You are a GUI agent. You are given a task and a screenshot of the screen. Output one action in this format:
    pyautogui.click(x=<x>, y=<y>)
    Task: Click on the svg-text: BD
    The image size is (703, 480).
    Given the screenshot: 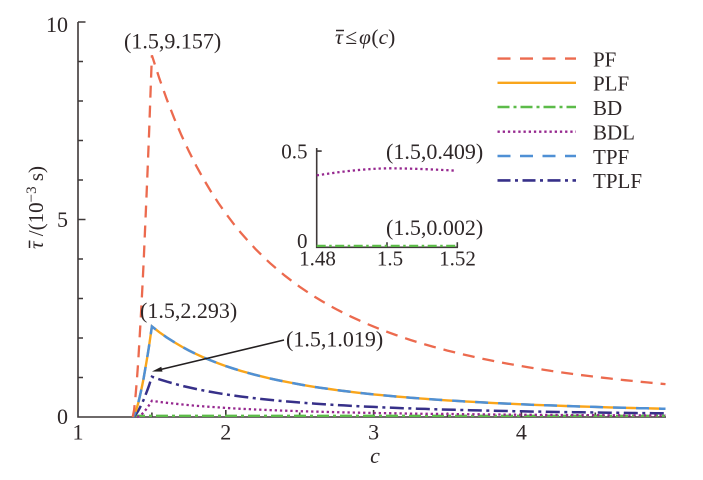 What is the action you would take?
    pyautogui.click(x=607, y=108)
    